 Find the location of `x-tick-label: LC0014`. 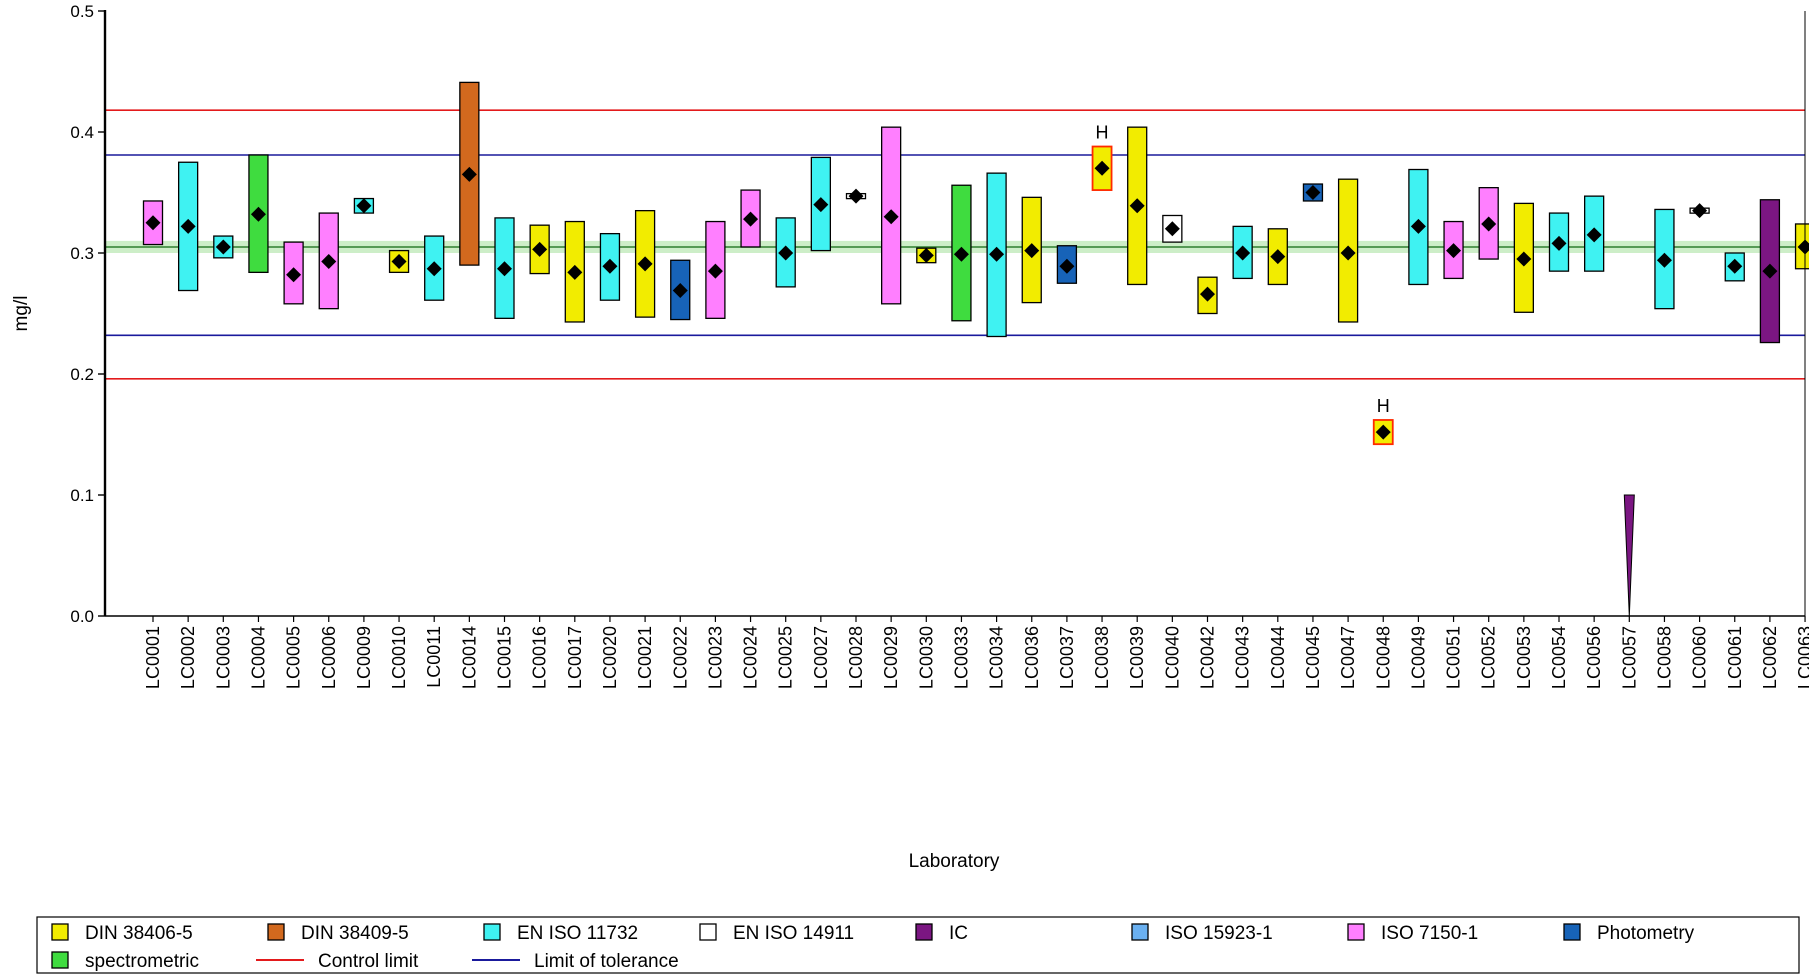

x-tick-label: LC0014 is located at coordinates (469, 657).